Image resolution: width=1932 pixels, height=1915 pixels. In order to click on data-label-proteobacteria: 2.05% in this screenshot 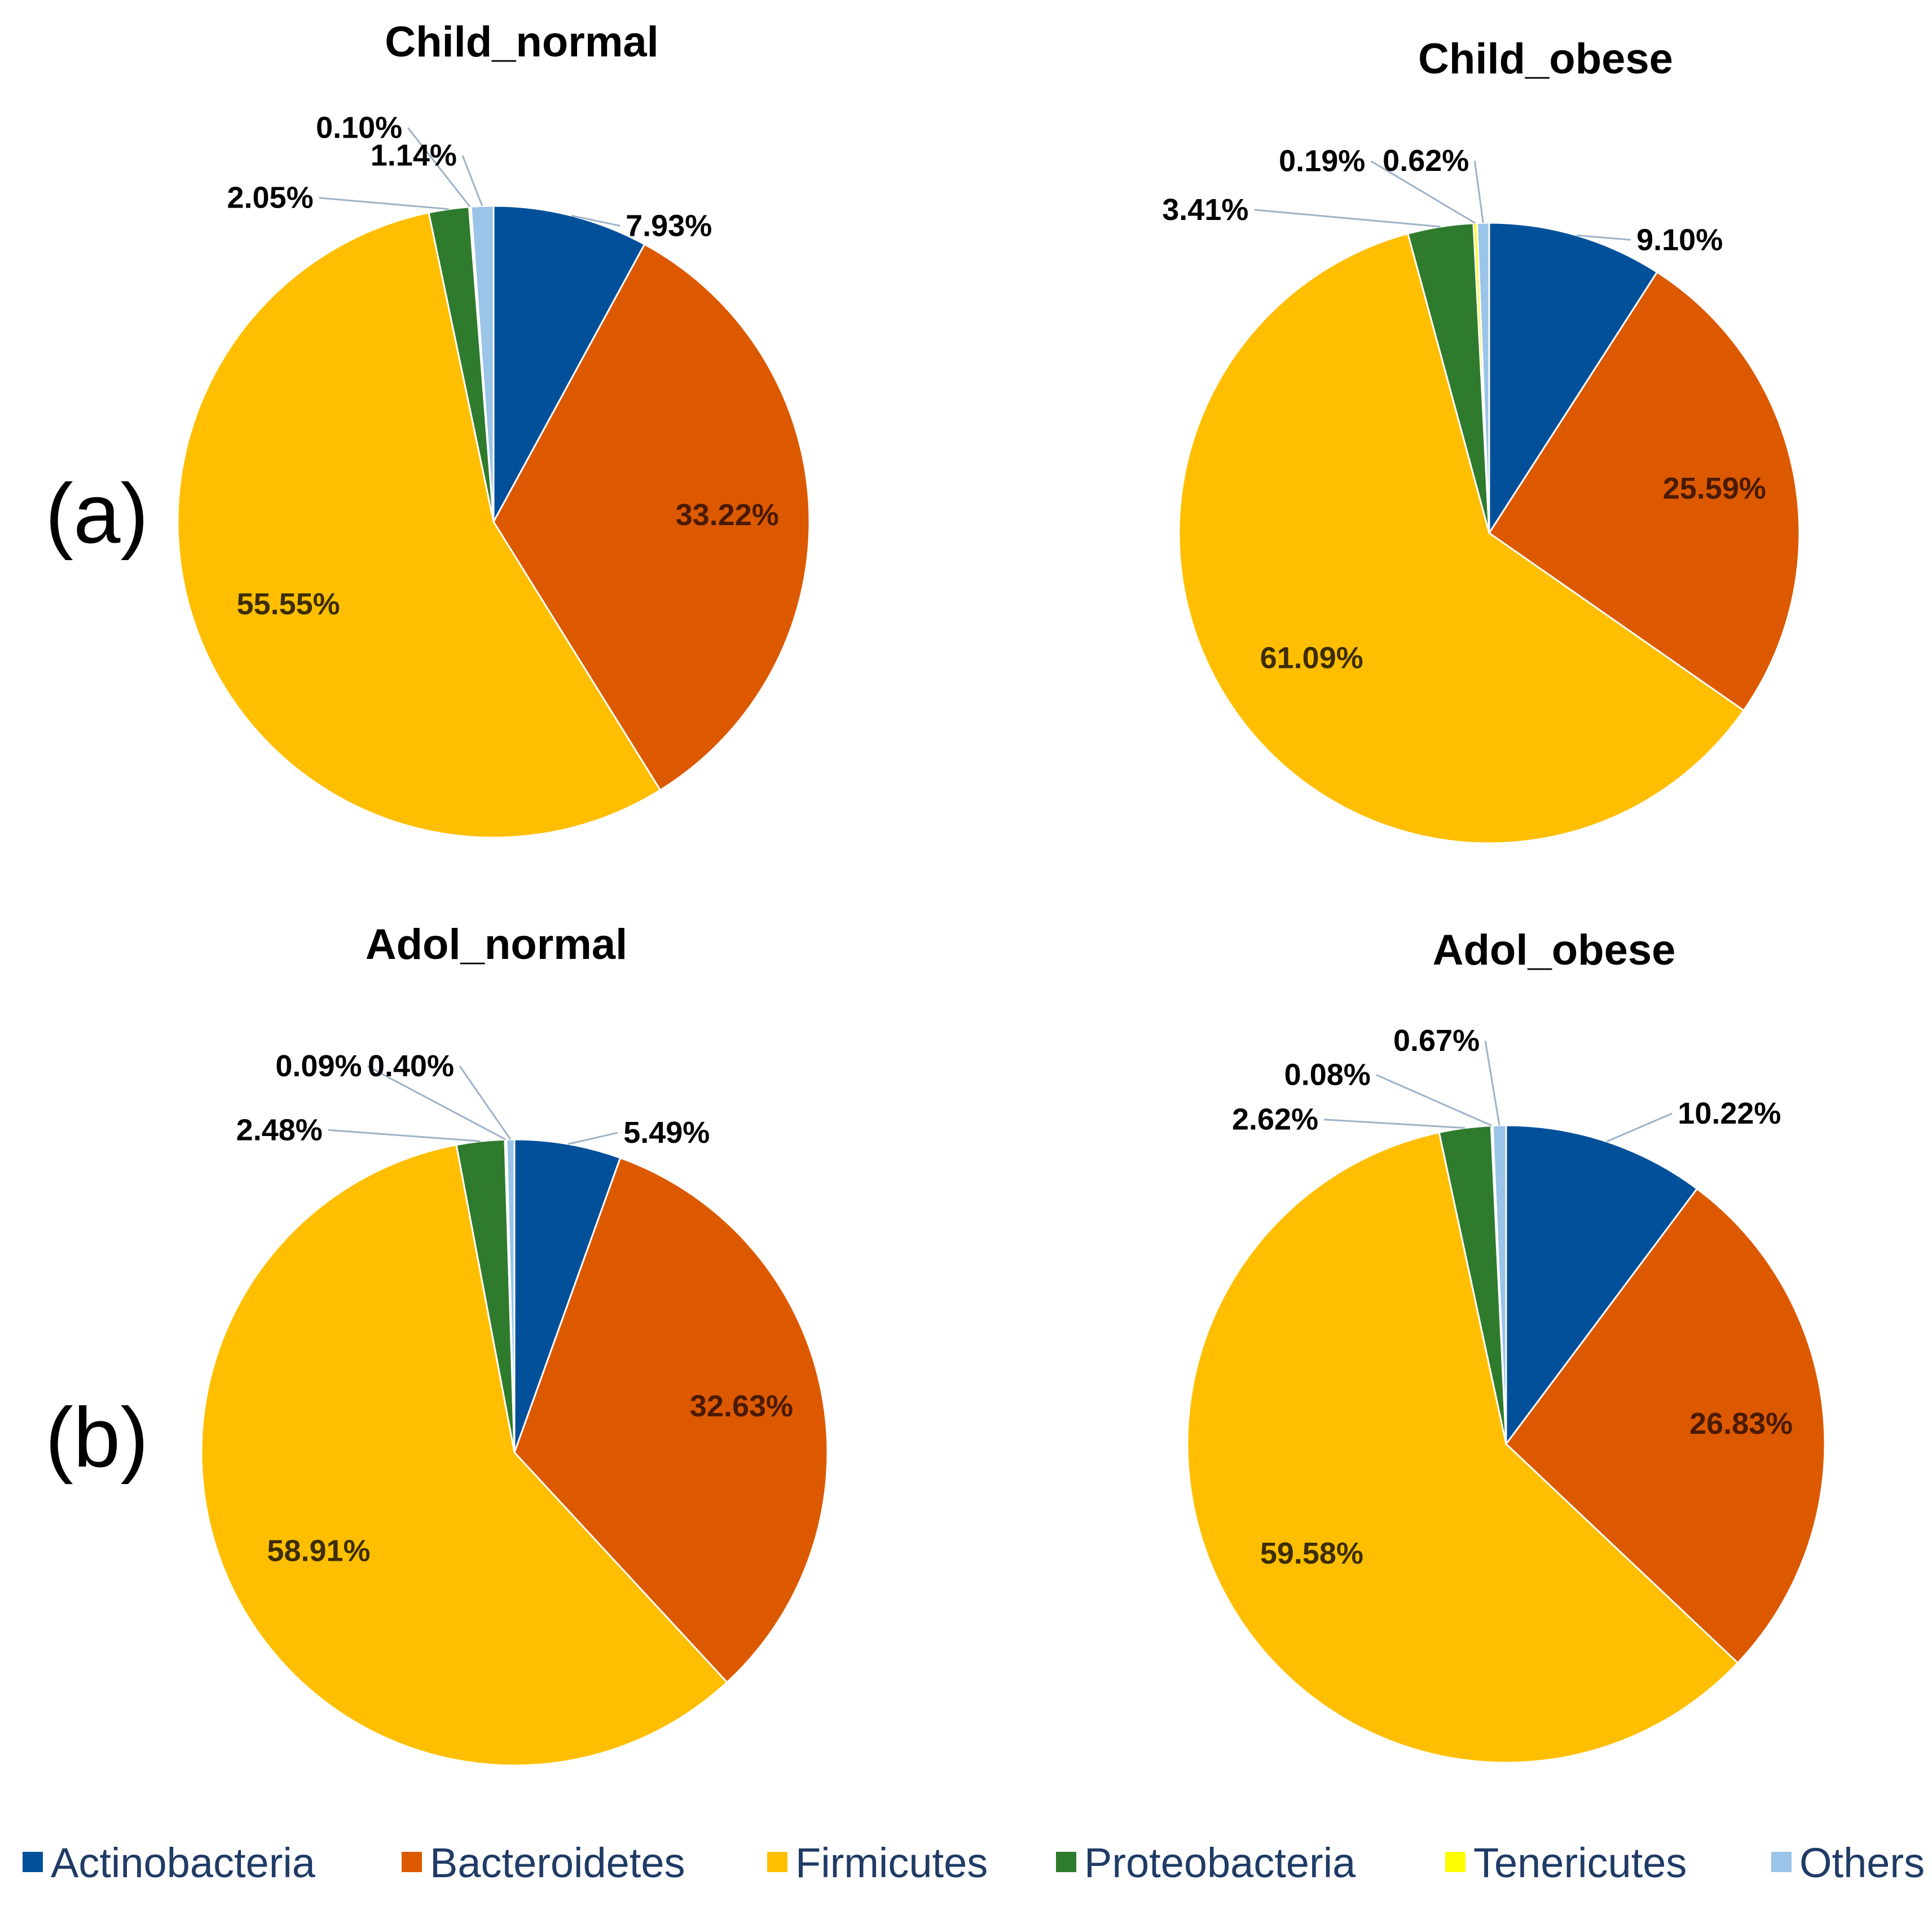, I will do `click(270, 198)`.